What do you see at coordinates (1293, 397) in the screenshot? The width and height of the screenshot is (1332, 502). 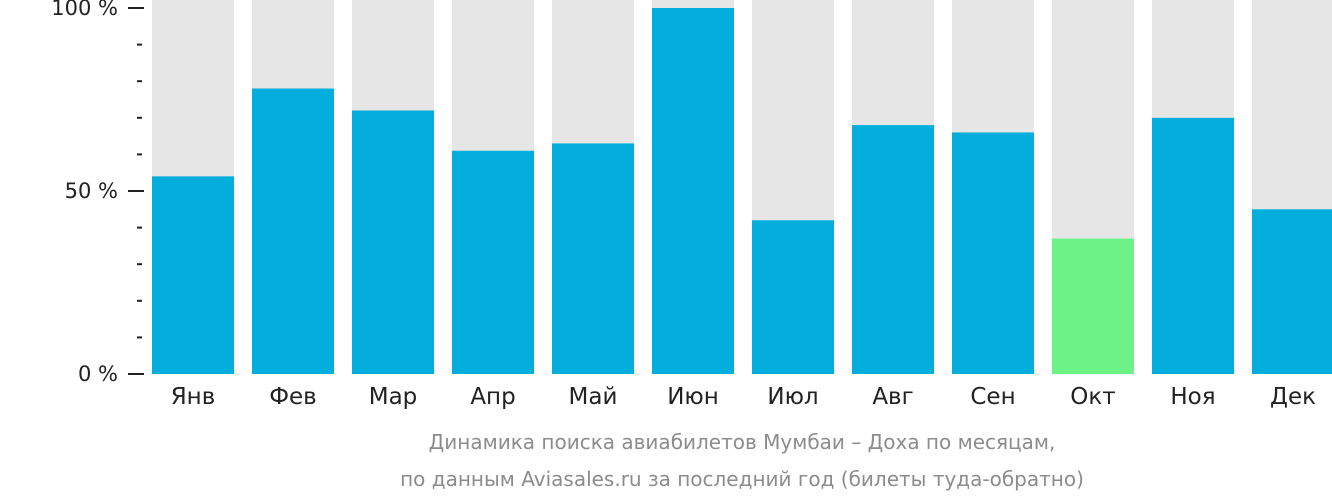 I see `x-tick-label: Дек` at bounding box center [1293, 397].